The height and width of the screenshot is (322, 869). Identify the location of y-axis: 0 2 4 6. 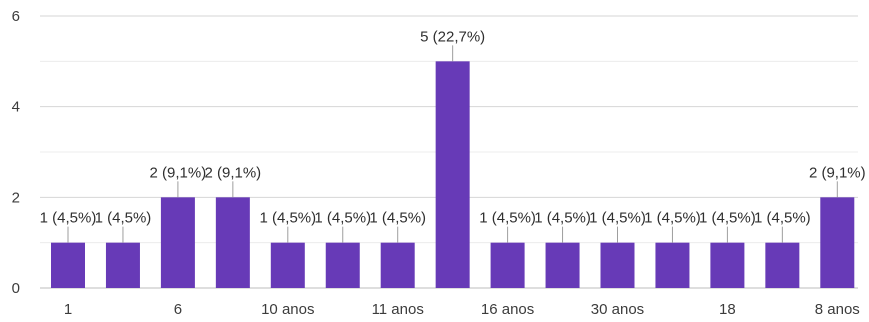
(16, 152).